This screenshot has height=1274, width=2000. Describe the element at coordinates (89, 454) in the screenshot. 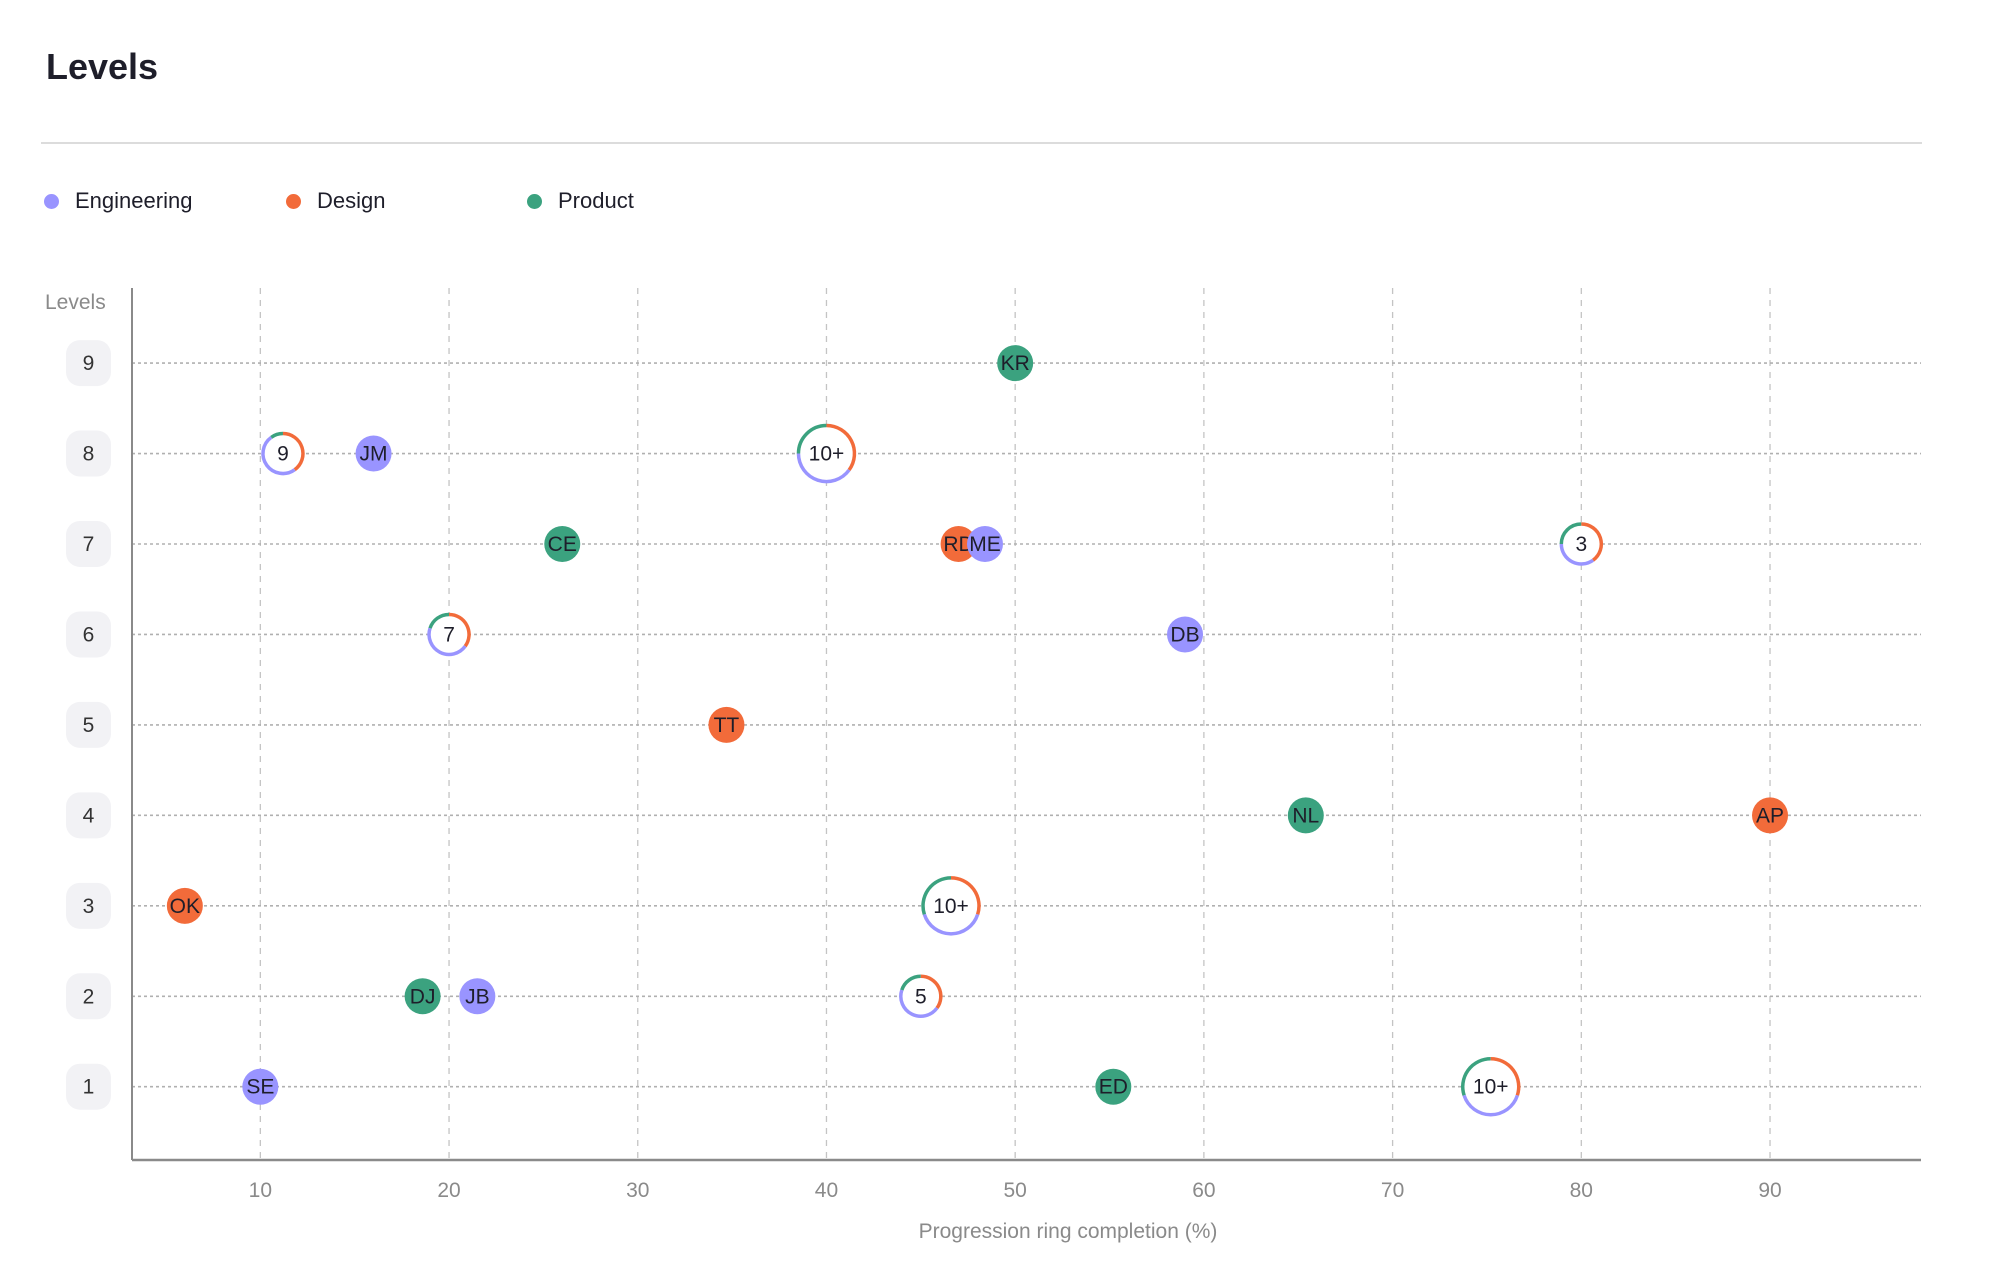

I see `y-tick-label: 8` at that location.